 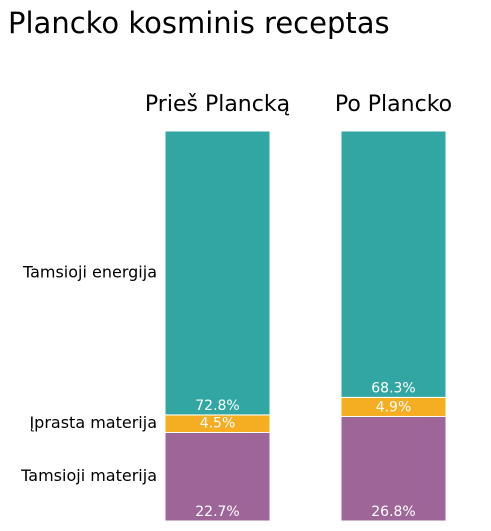 What do you see at coordinates (393, 388) in the screenshot?
I see `value-label: 68.3%` at bounding box center [393, 388].